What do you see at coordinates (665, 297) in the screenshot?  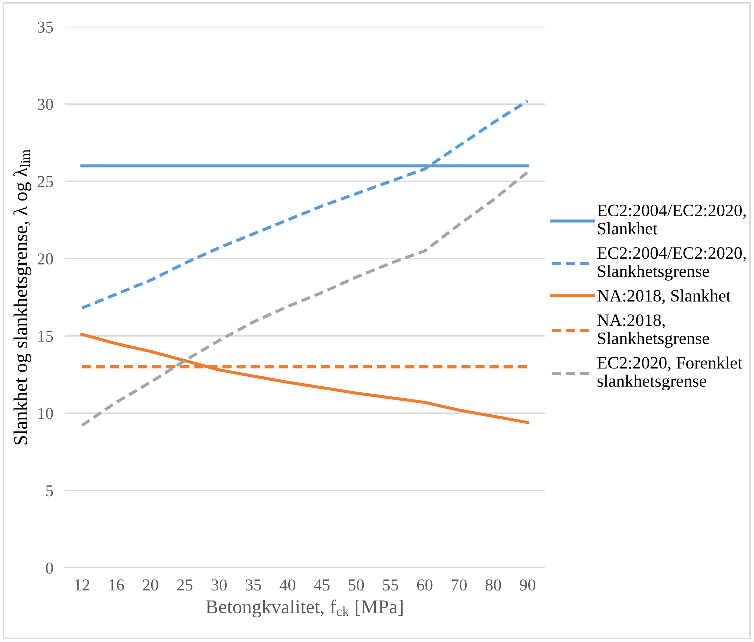 I see `legend-label: NA:2018, Slankhet` at bounding box center [665, 297].